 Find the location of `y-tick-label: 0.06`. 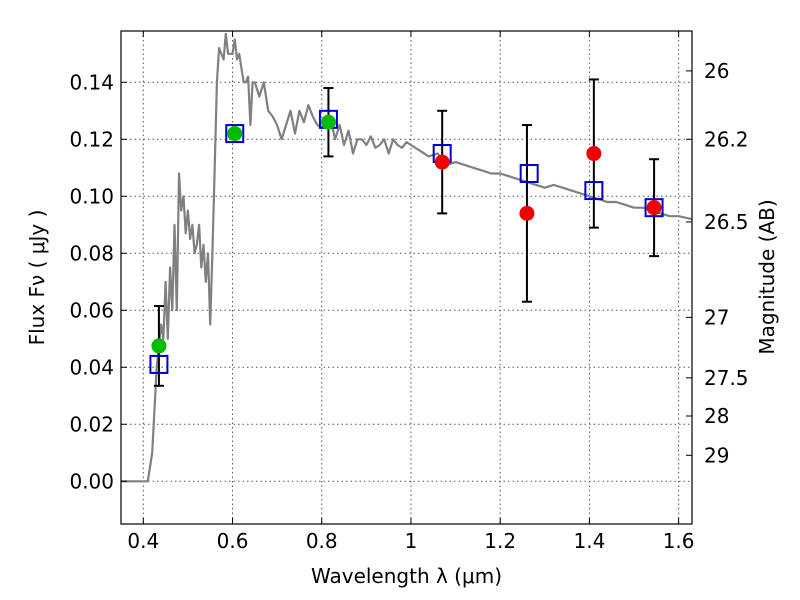

y-tick-label: 0.06 is located at coordinates (91, 310).